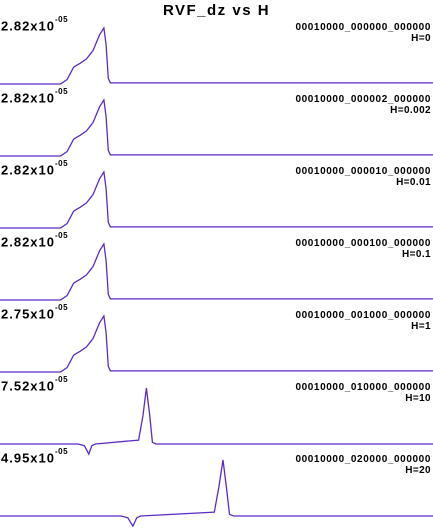  What do you see at coordinates (418, 398) in the screenshot?
I see `h-value-label: H=10` at bounding box center [418, 398].